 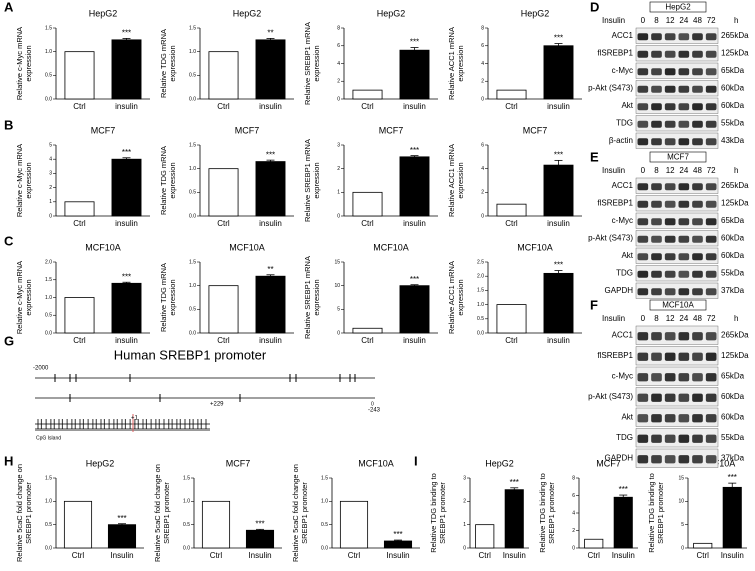 What do you see at coordinates (247, 13) in the screenshot?
I see `chart-title: HepG2` at bounding box center [247, 13].